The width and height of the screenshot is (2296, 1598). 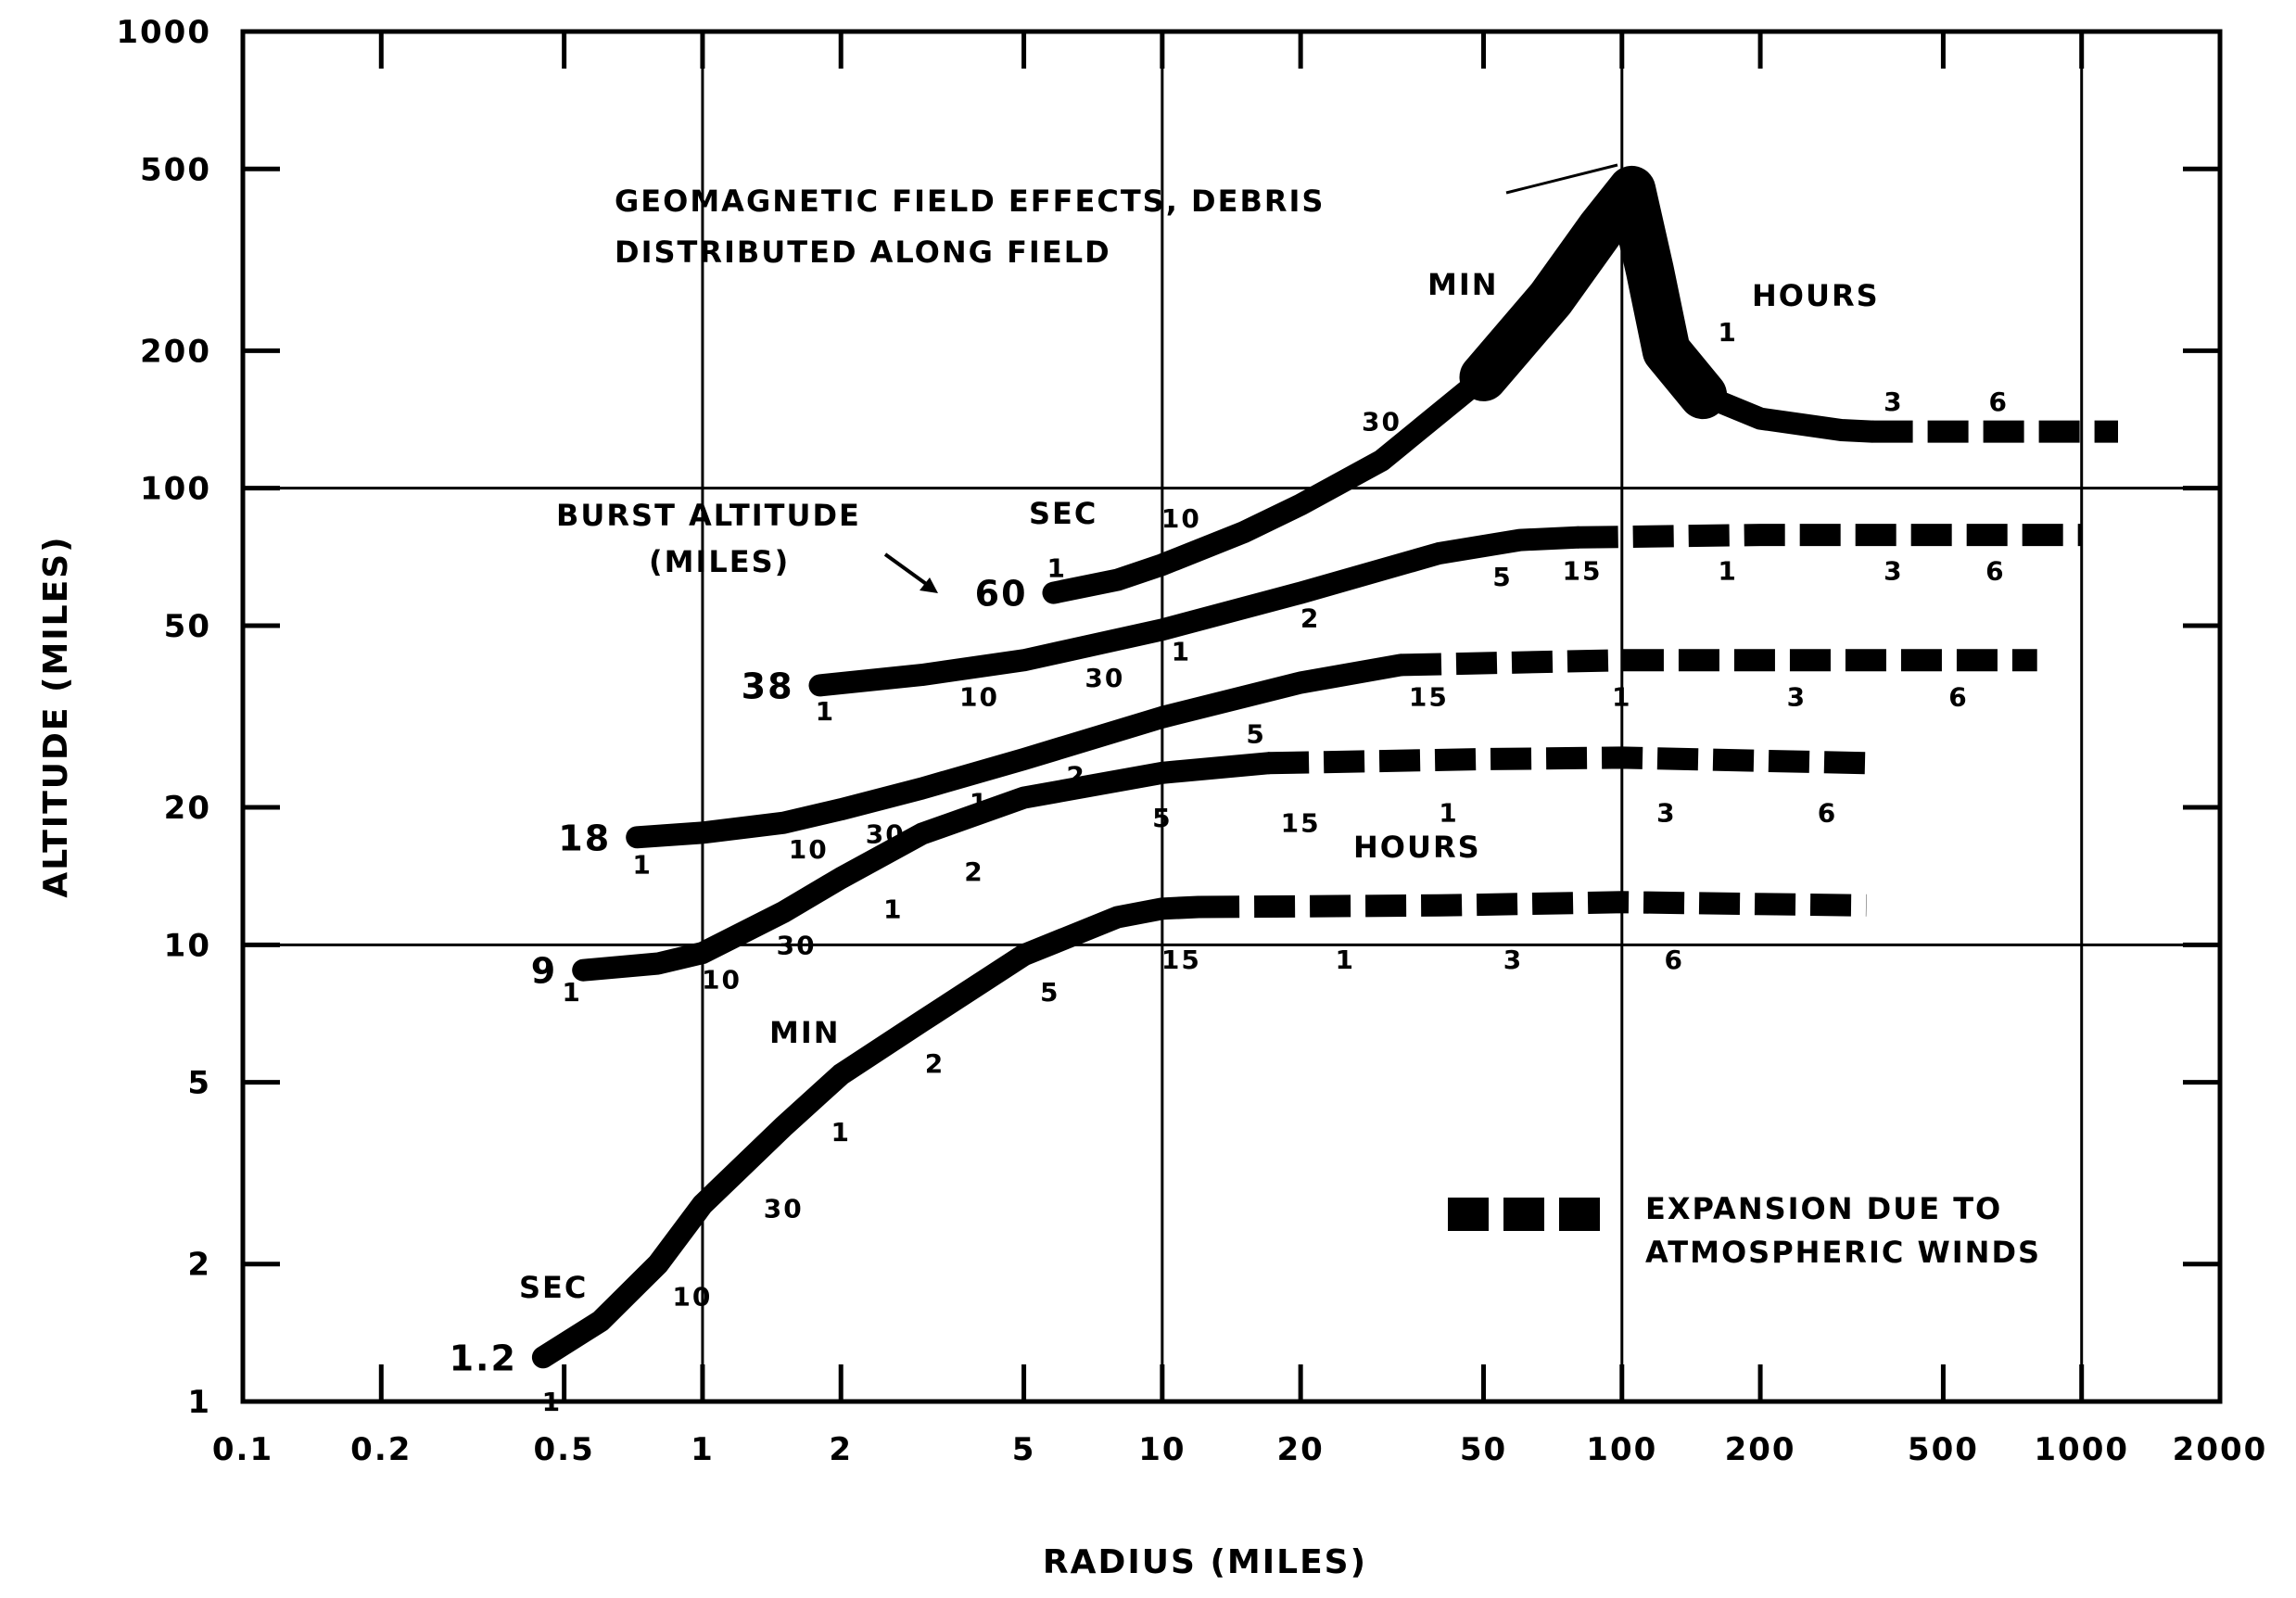 What do you see at coordinates (175, 351) in the screenshot?
I see `y-tick-label: 200` at bounding box center [175, 351].